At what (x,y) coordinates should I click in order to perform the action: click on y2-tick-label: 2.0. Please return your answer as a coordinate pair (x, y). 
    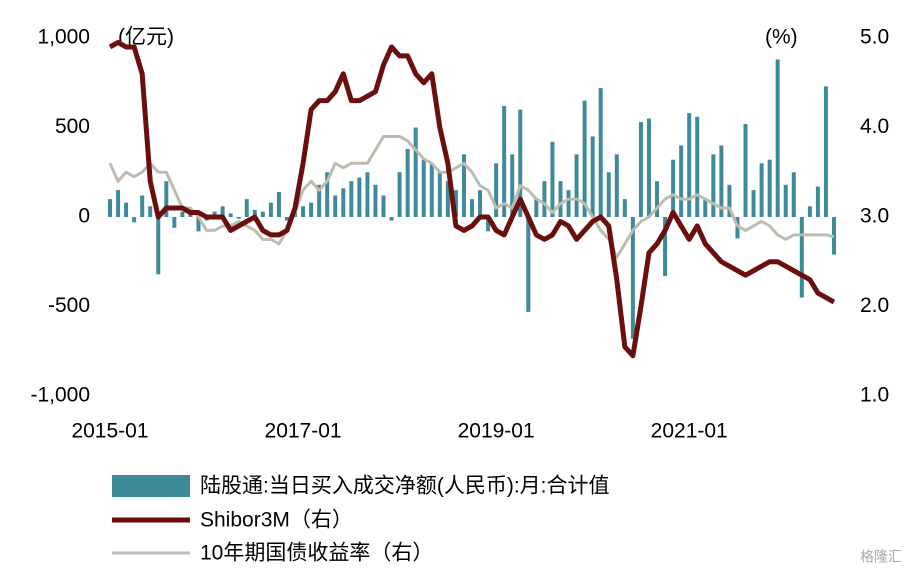
    Looking at the image, I should click on (874, 305).